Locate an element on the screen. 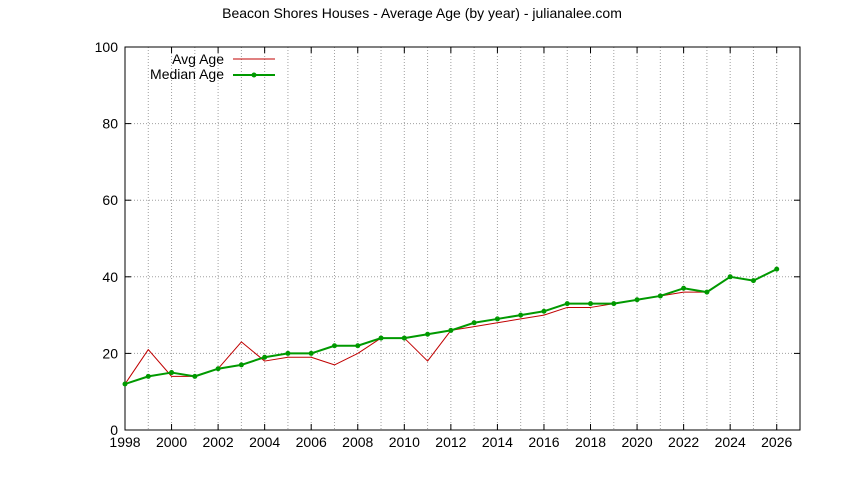 This screenshot has height=480, width=844. y-tick-label: 40 is located at coordinates (110, 277).